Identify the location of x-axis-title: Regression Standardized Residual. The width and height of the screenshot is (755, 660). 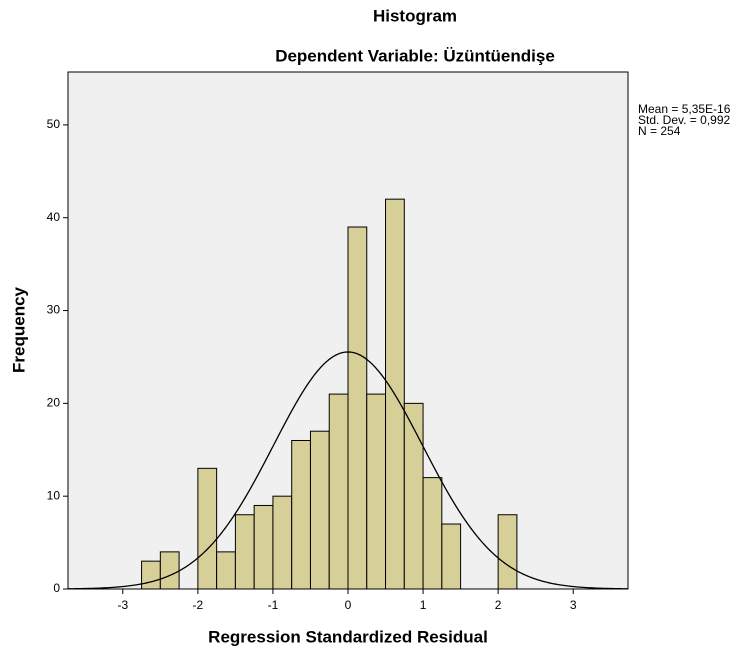
(348, 636).